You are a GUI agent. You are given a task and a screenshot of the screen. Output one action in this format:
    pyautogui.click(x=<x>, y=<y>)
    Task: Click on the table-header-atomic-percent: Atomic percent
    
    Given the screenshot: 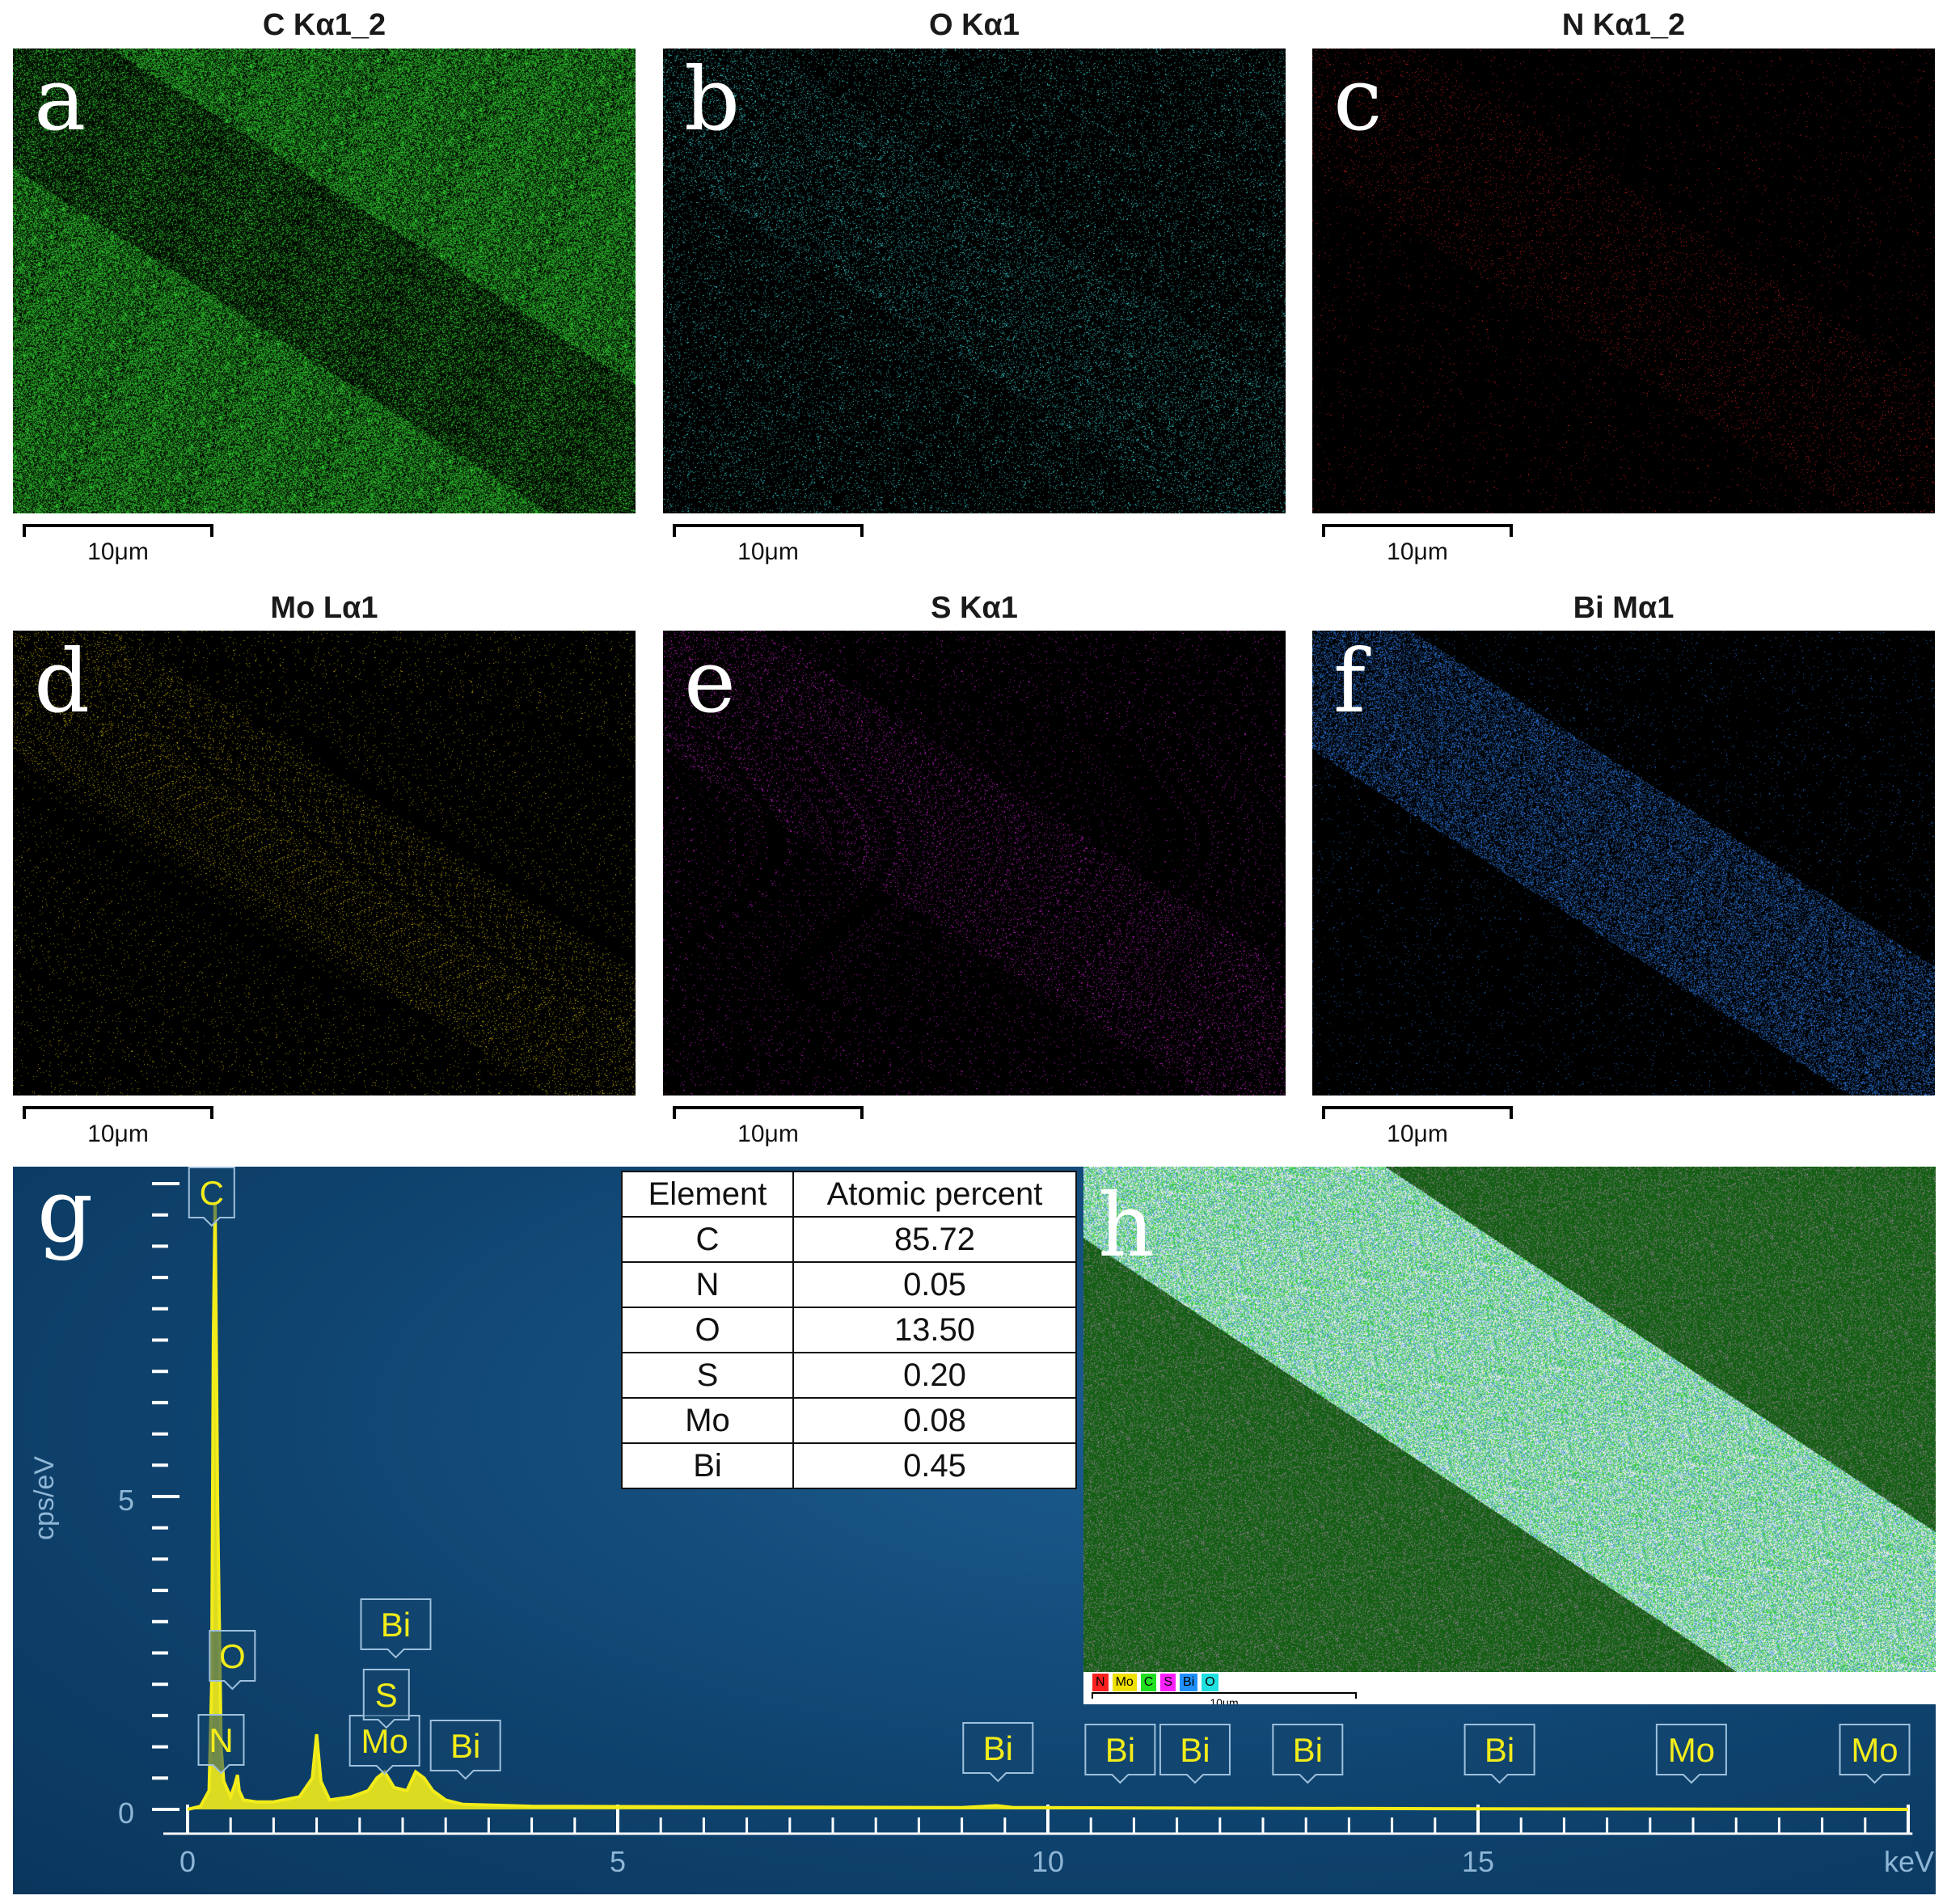 What is the action you would take?
    pyautogui.click(x=934, y=1194)
    